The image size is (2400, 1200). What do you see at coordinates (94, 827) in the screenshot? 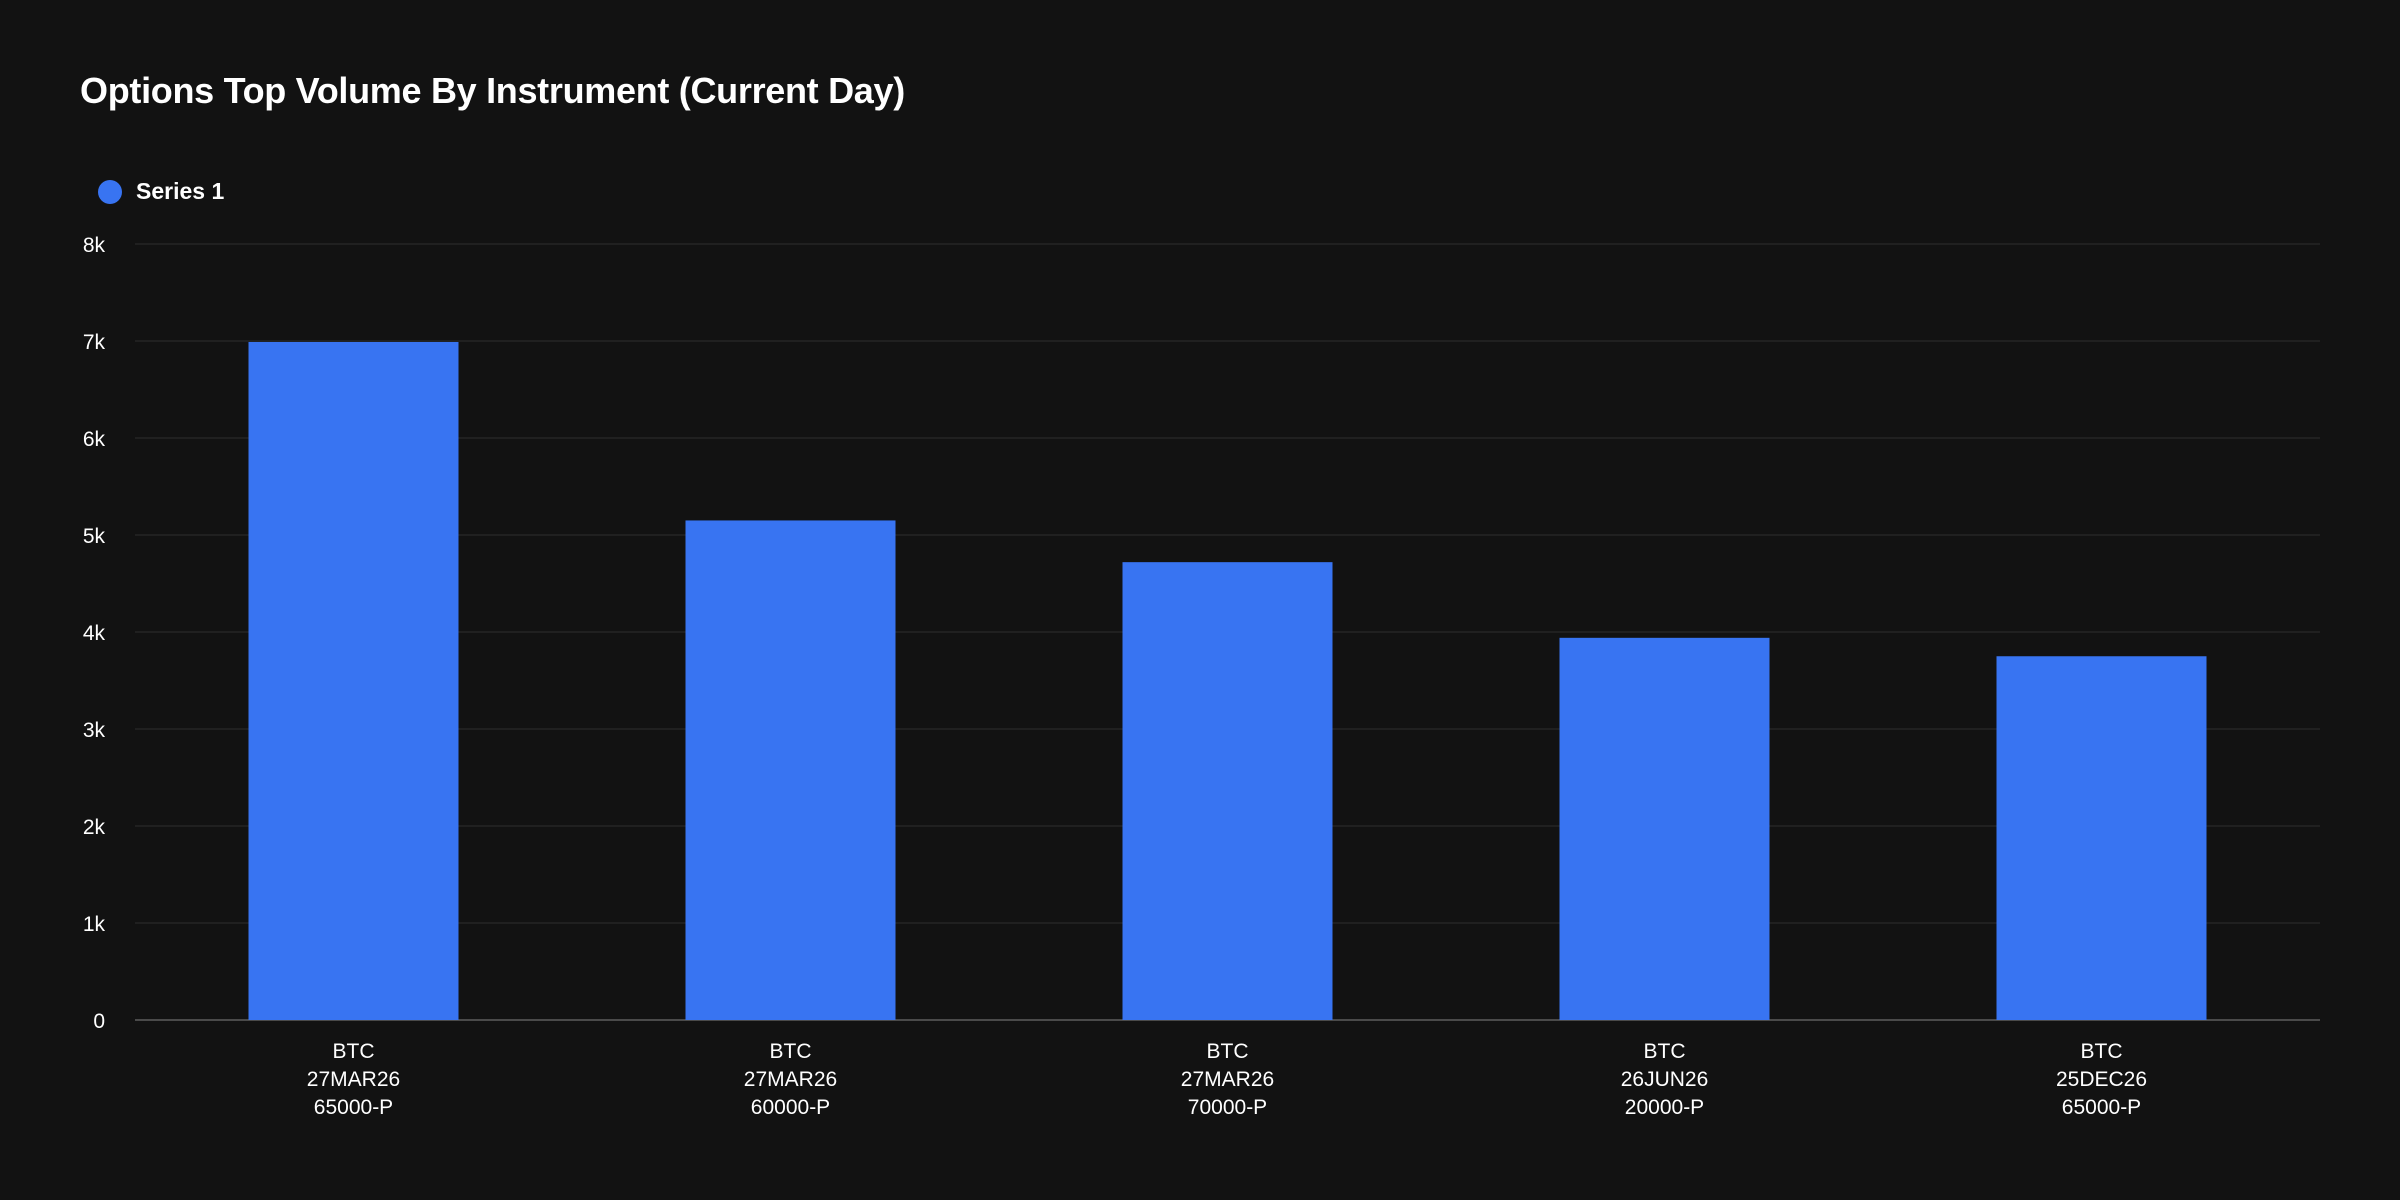
I see `y-tick-label: 2k` at bounding box center [94, 827].